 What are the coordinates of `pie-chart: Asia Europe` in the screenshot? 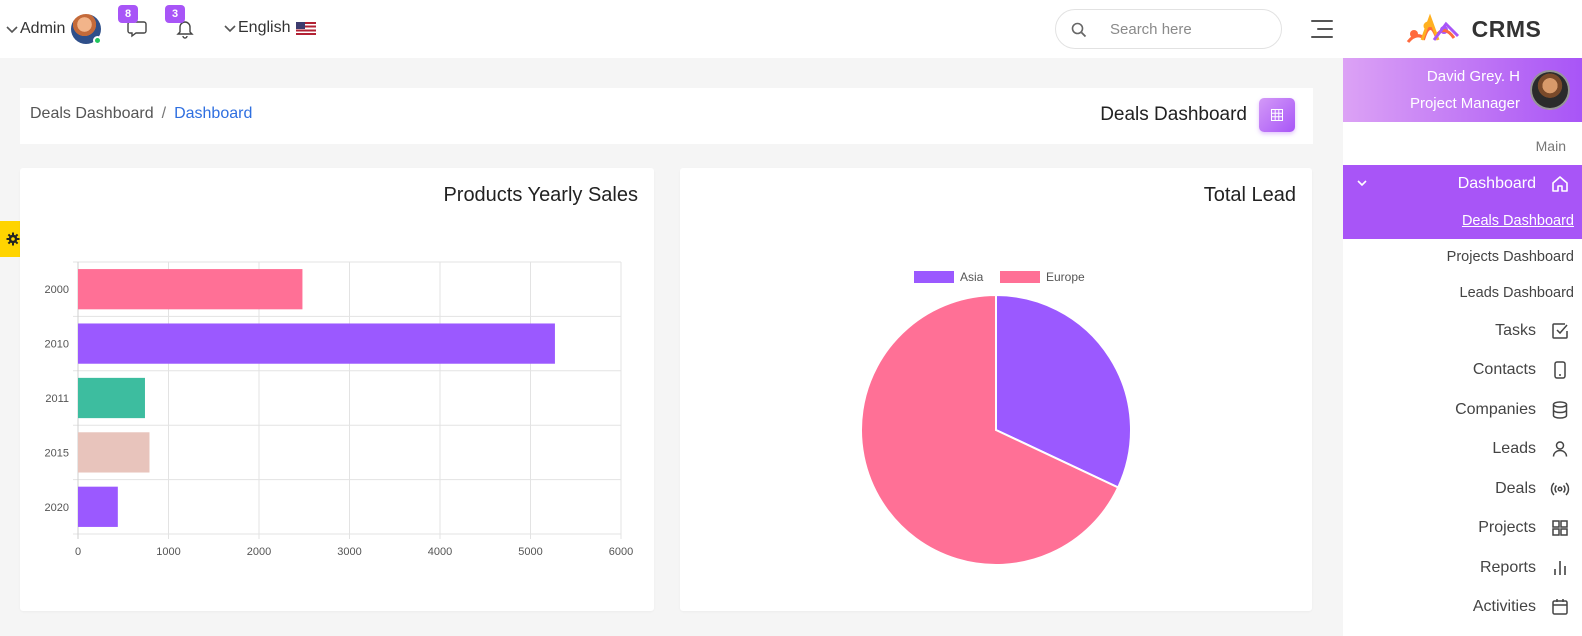 It's located at (996, 418).